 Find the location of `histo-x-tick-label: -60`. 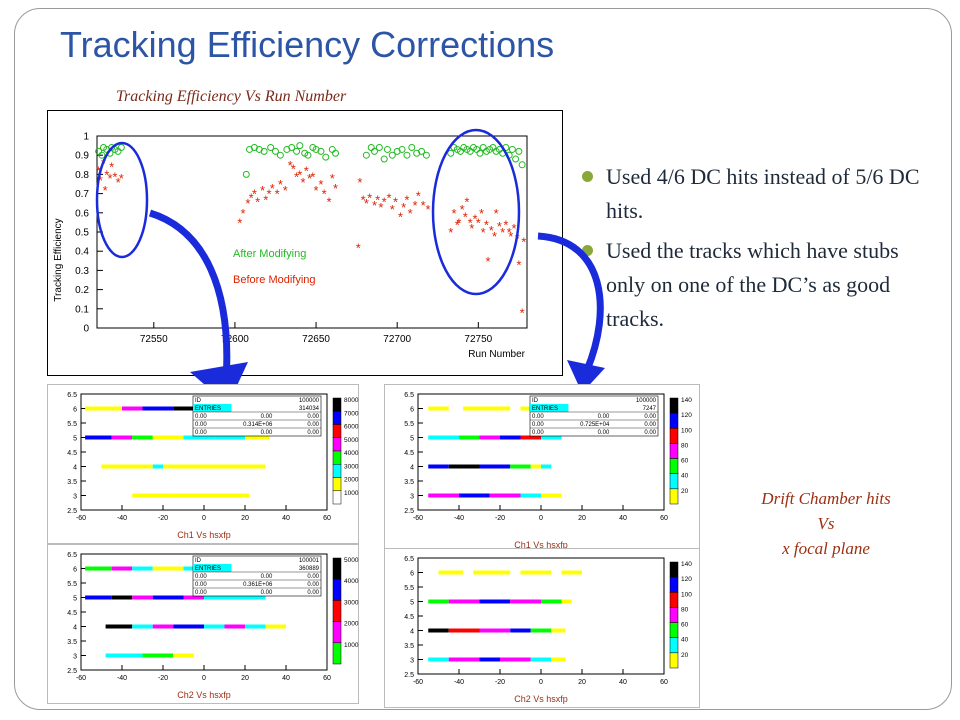

histo-x-tick-label: -60 is located at coordinates (418, 682).